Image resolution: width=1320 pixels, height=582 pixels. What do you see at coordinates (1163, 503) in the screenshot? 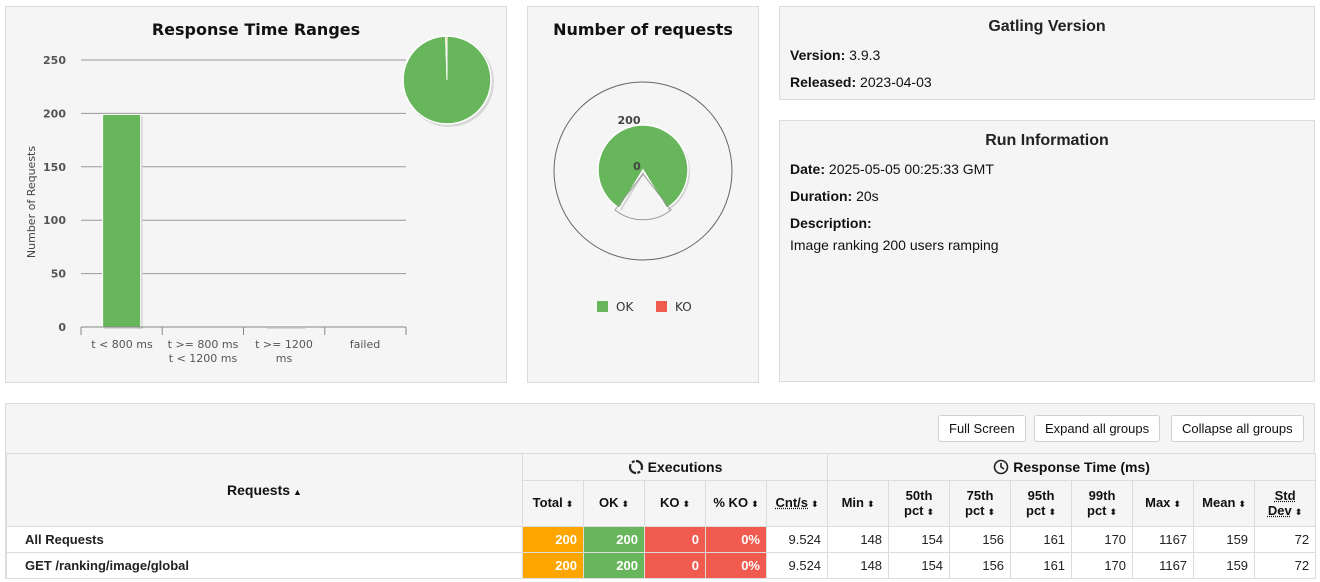
I see `max-column-header: Max ⬍` at bounding box center [1163, 503].